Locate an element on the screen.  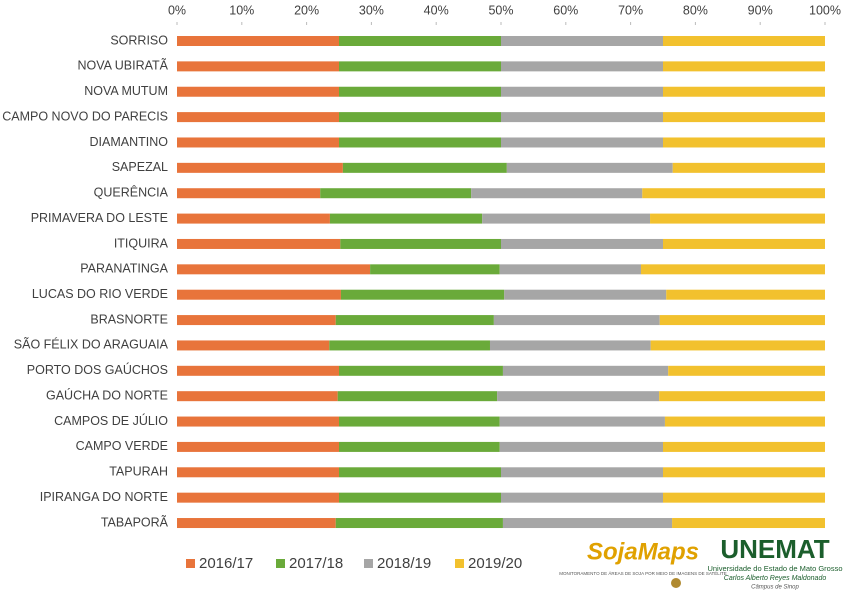
legend-label: 2017/18 is located at coordinates (316, 563).